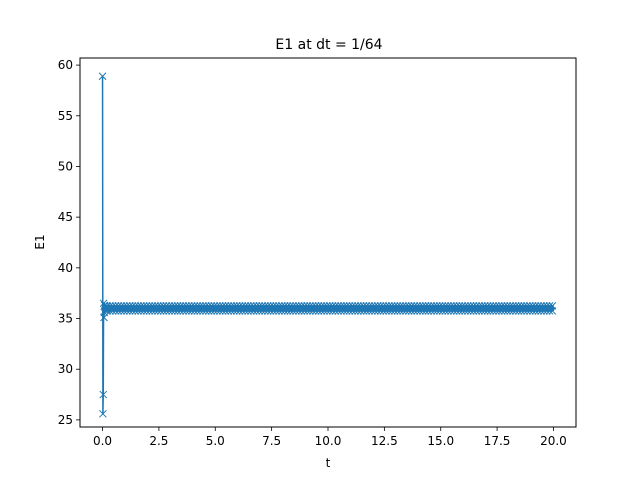  What do you see at coordinates (65, 217) in the screenshot?
I see `y-tick-label: 45` at bounding box center [65, 217].